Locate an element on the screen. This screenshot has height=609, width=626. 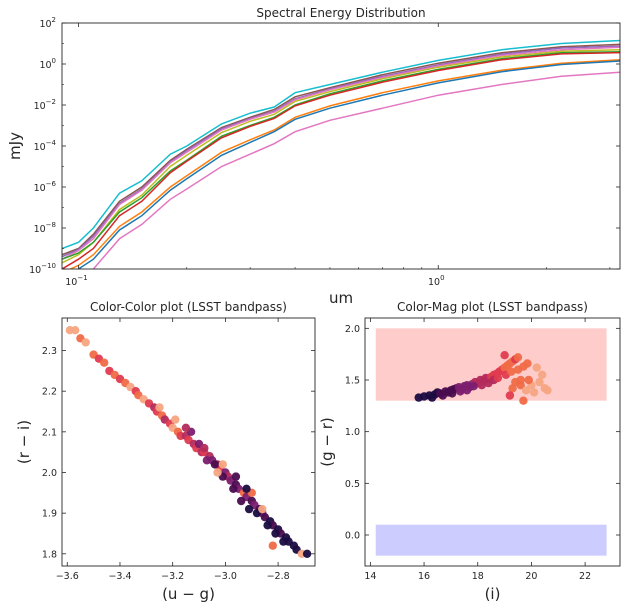
chart-title: Spectral Energy Distribution is located at coordinates (340, 13).